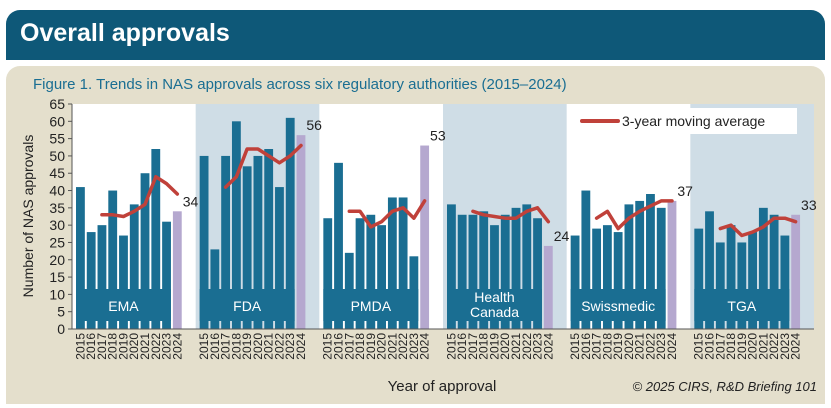 The height and width of the screenshot is (408, 831). Describe the element at coordinates (505, 271) in the screenshot. I see `bar-3-2020` at that location.